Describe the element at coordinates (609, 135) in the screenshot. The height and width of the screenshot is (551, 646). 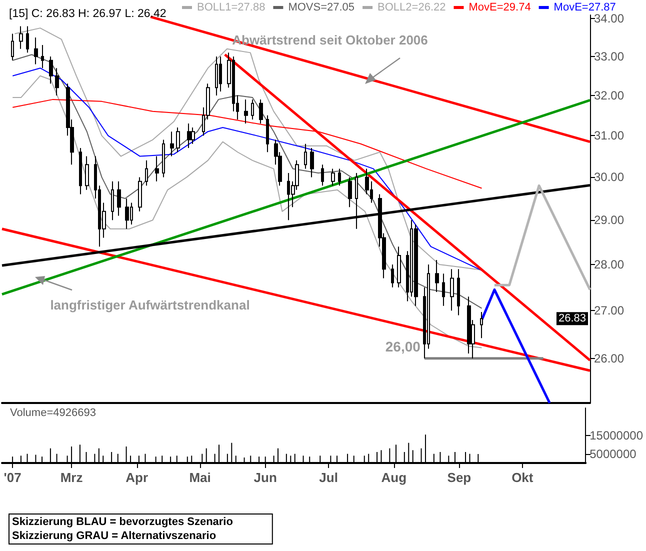
I see `y-tick-label: 31.00` at that location.